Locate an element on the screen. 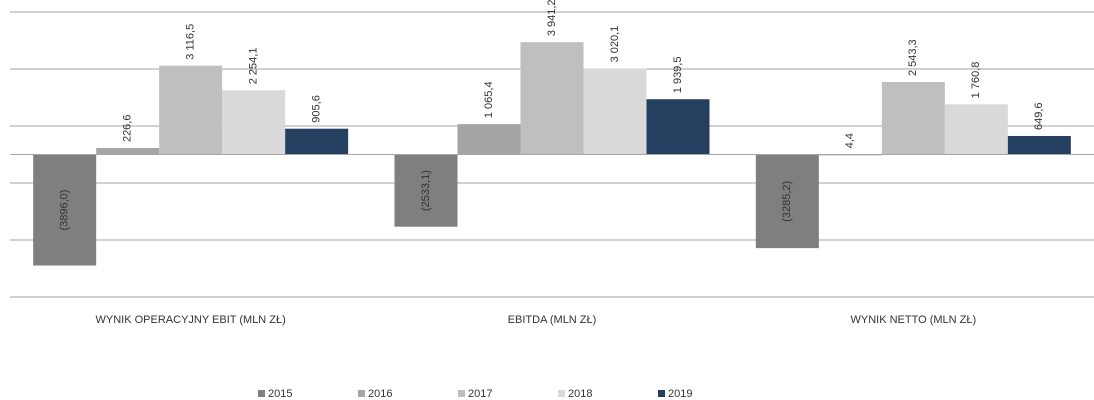  data-label: 3 941,2 is located at coordinates (552, 18).